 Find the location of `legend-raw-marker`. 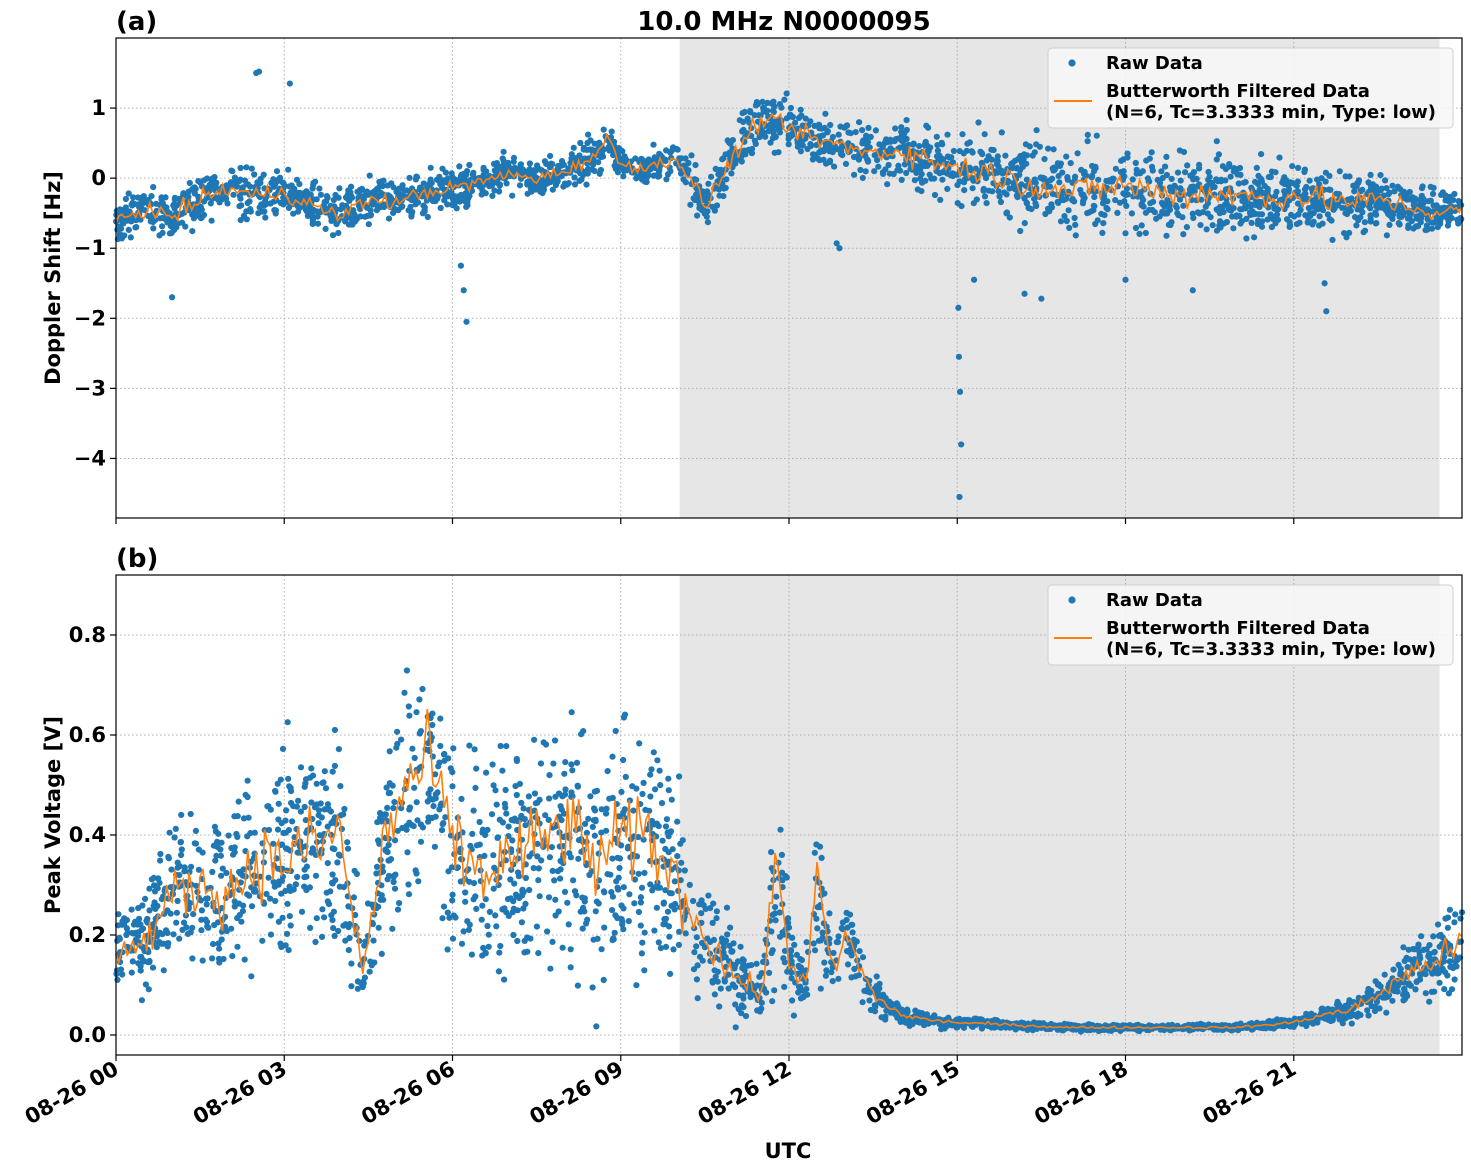

legend-raw-marker is located at coordinates (1072, 63).